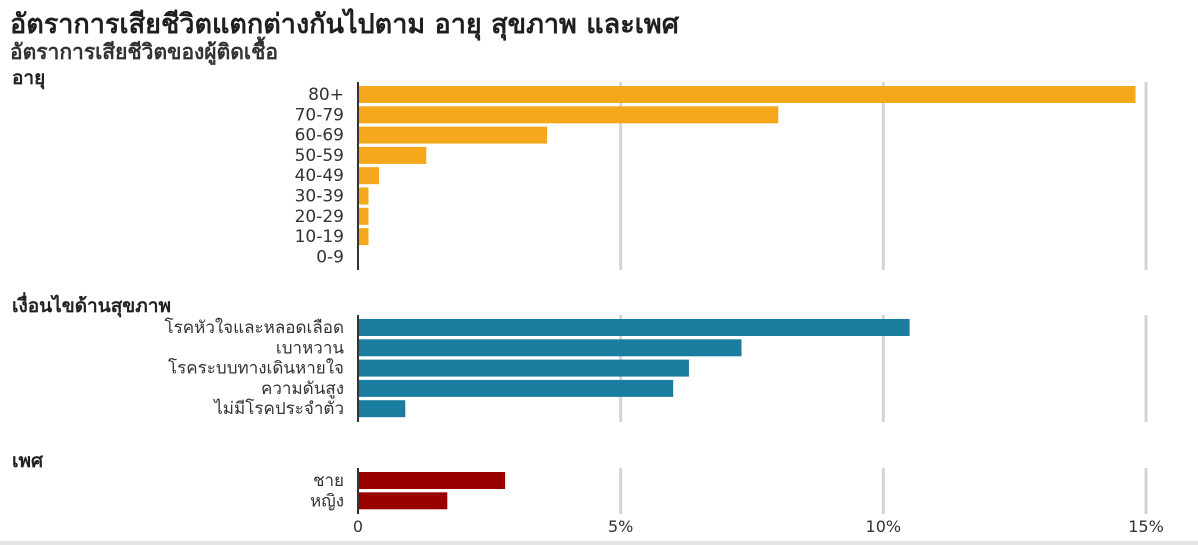 The image size is (1198, 545). I want to click on category-label: ชาย, so click(328, 481).